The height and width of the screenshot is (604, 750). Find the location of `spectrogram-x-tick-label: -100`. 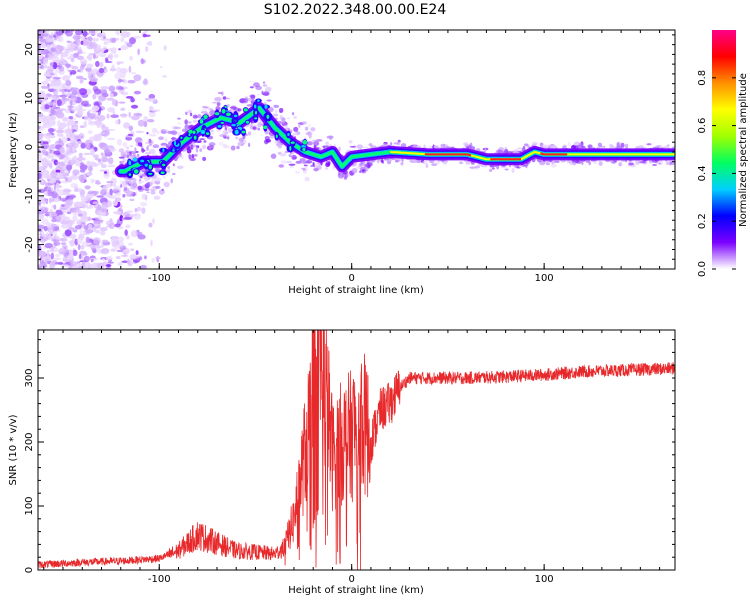

spectrogram-x-tick-label: -100 is located at coordinates (159, 278).